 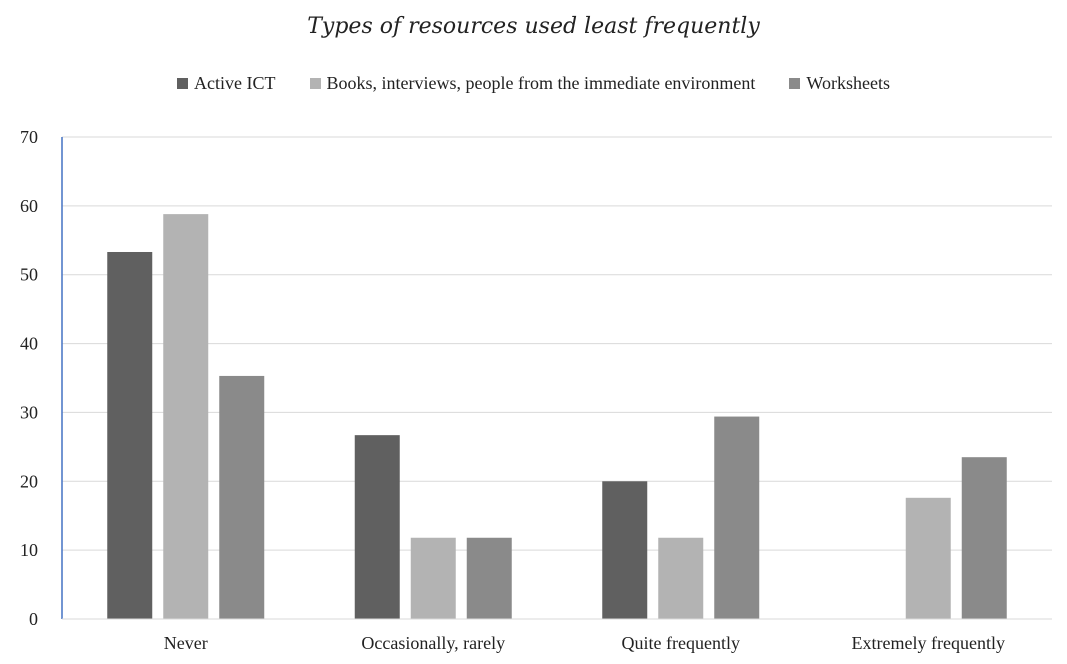 I want to click on x-tick-label: Quite frequently, so click(x=681, y=643).